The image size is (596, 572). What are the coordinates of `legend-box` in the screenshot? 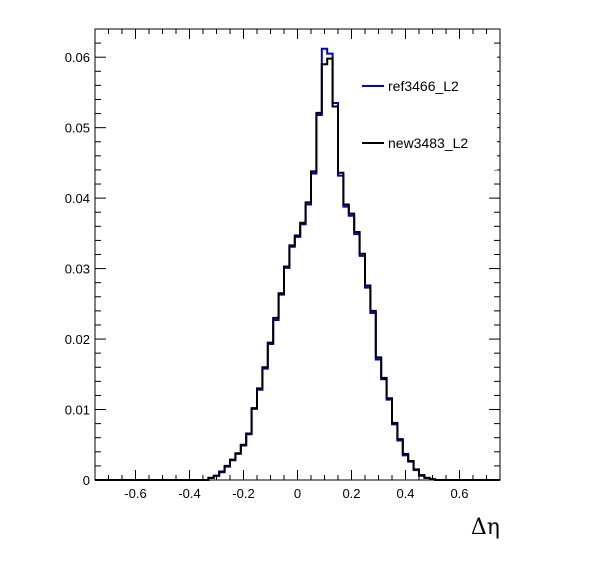 It's located at (427, 111).